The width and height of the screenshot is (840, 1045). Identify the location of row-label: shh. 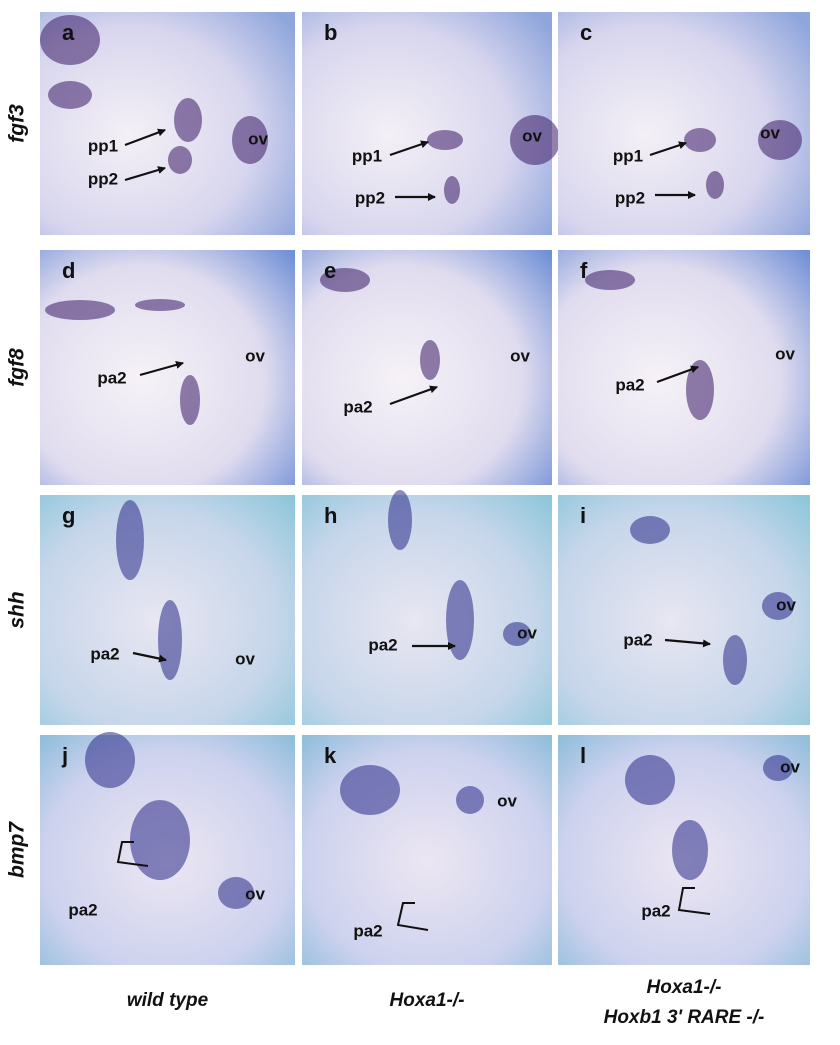
(17, 609).